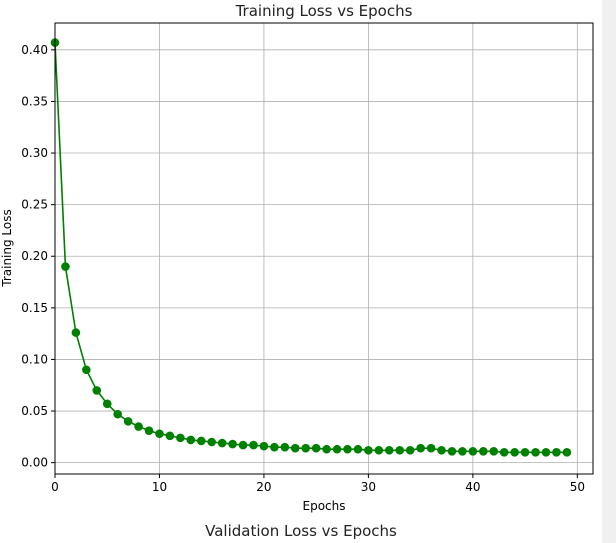  Describe the element at coordinates (301, 531) in the screenshot. I see `next-chart-title: Validation Loss vs Epochs` at that location.